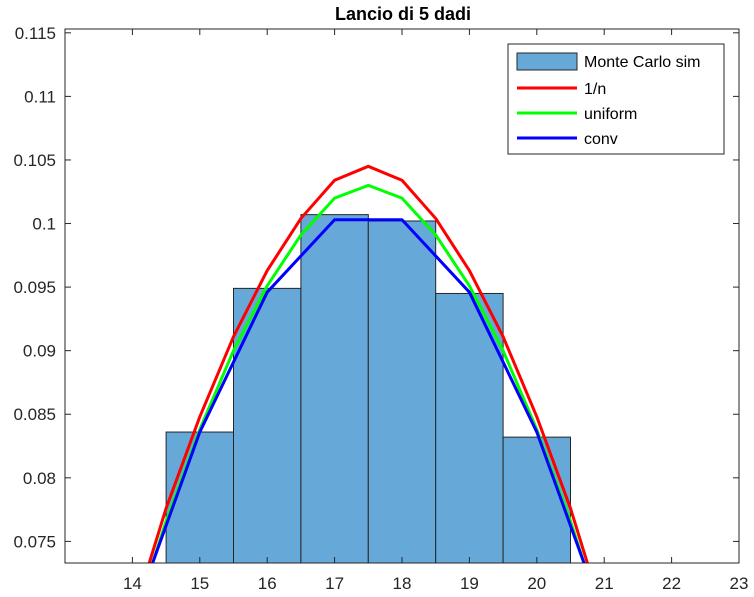 This screenshot has width=754, height=597. What do you see at coordinates (610, 114) in the screenshot?
I see `legend-label-uniform: uniform` at bounding box center [610, 114].